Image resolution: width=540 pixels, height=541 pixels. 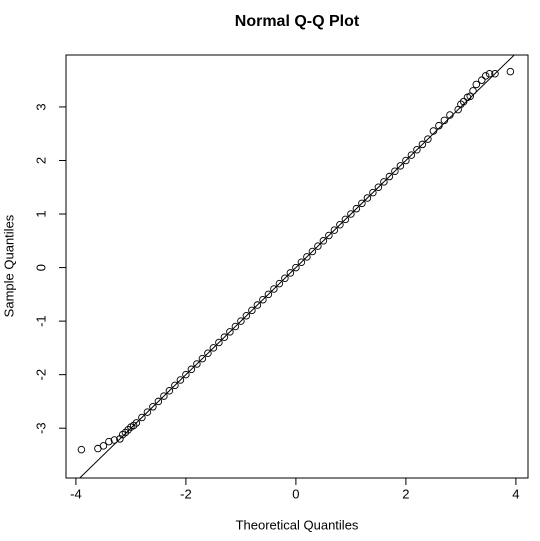 I want to click on x-tick-label: 2, so click(x=405, y=493).